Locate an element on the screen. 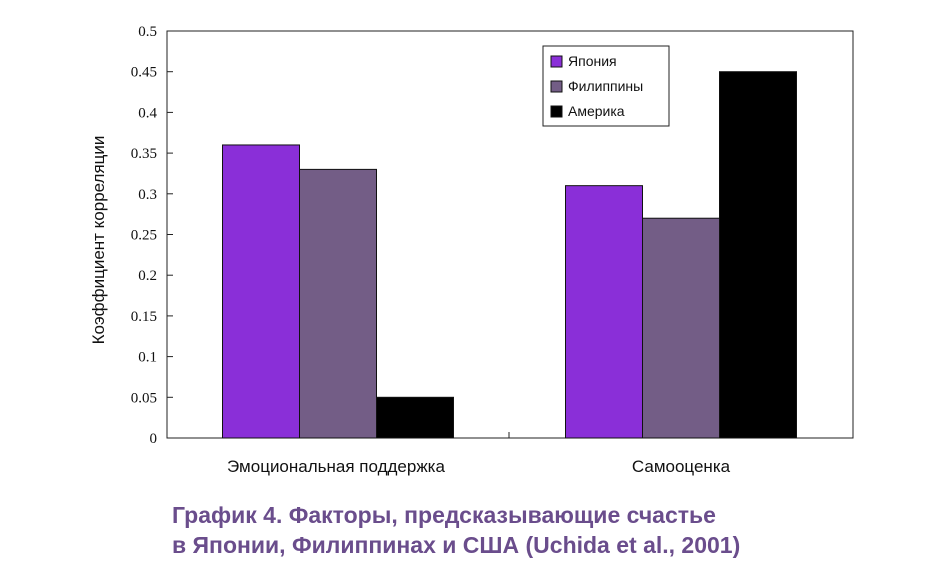 The width and height of the screenshot is (942, 571). x-category-label: Эмоциональная поддержка is located at coordinates (336, 466).